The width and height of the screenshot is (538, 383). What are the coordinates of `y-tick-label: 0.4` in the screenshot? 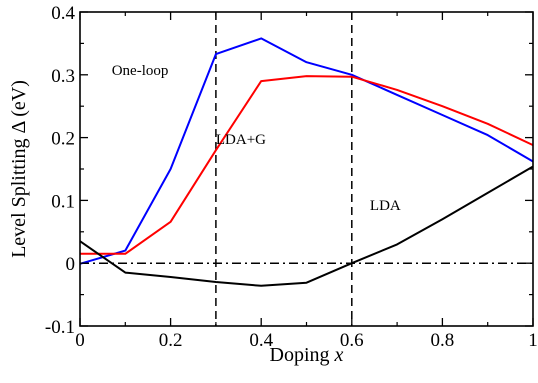 It's located at (63, 13).